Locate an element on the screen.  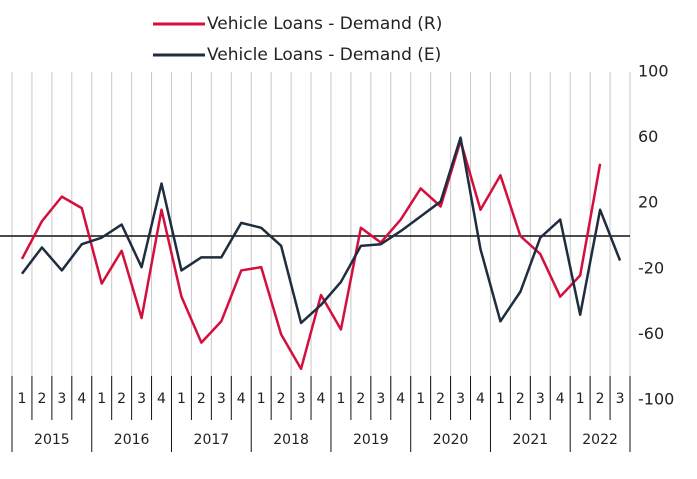
y-tick-label: 60 is located at coordinates (648, 136).